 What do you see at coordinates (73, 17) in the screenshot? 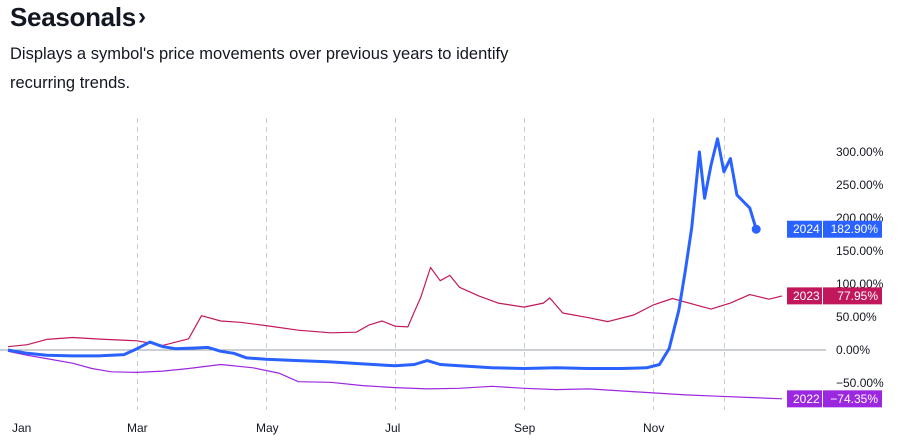
I see `section-title: Seasonals` at bounding box center [73, 17].